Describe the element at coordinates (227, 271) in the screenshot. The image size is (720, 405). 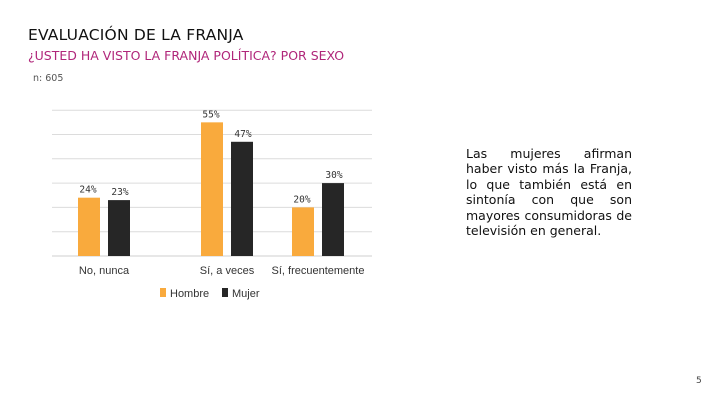
I see `category-label: Sí, a veces` at that location.